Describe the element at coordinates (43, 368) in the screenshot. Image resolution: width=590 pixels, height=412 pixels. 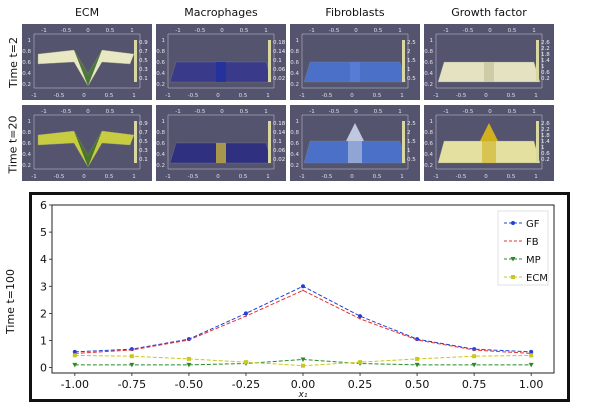
I see `y-tick-label: 0` at that location.